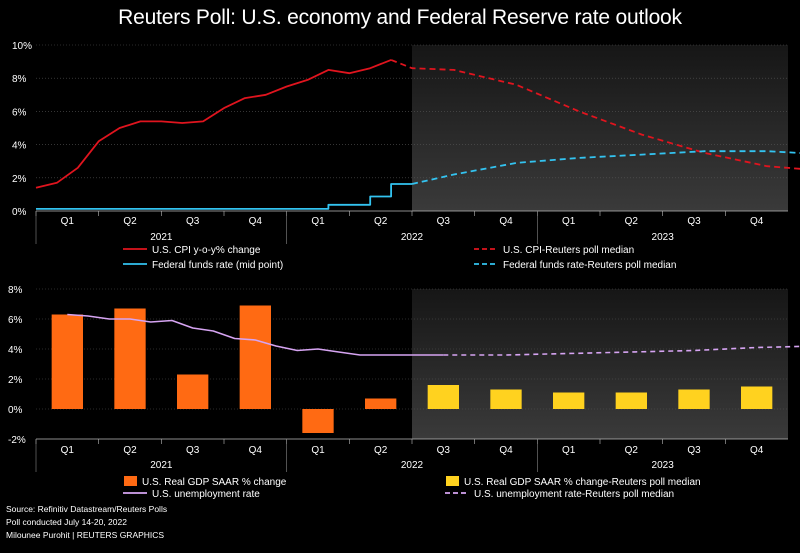 This screenshot has height=553, width=800. What do you see at coordinates (206, 250) in the screenshot?
I see `legend-label: U.S. CPI y-o-y% change` at bounding box center [206, 250].